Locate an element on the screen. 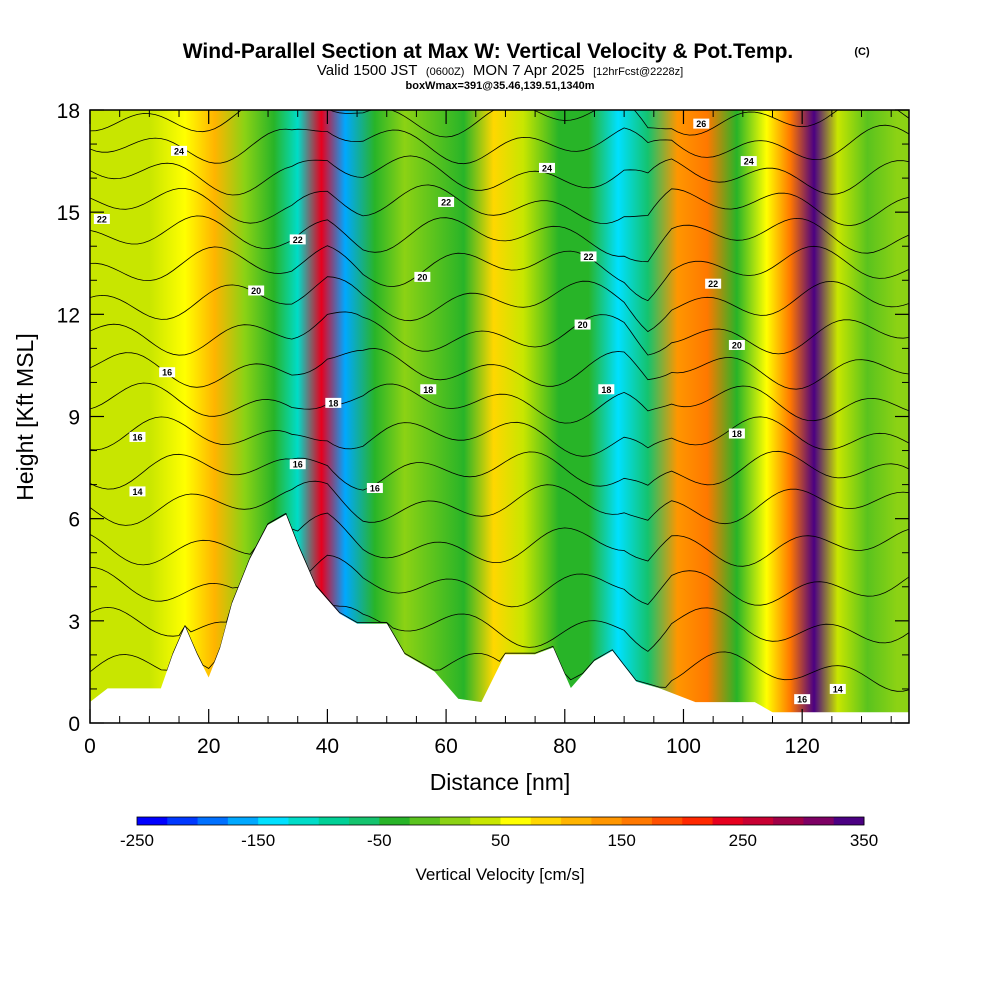 The image size is (1000, 1000). colorbar: -250 -150 -50 50 150 250 350 is located at coordinates (499, 833).